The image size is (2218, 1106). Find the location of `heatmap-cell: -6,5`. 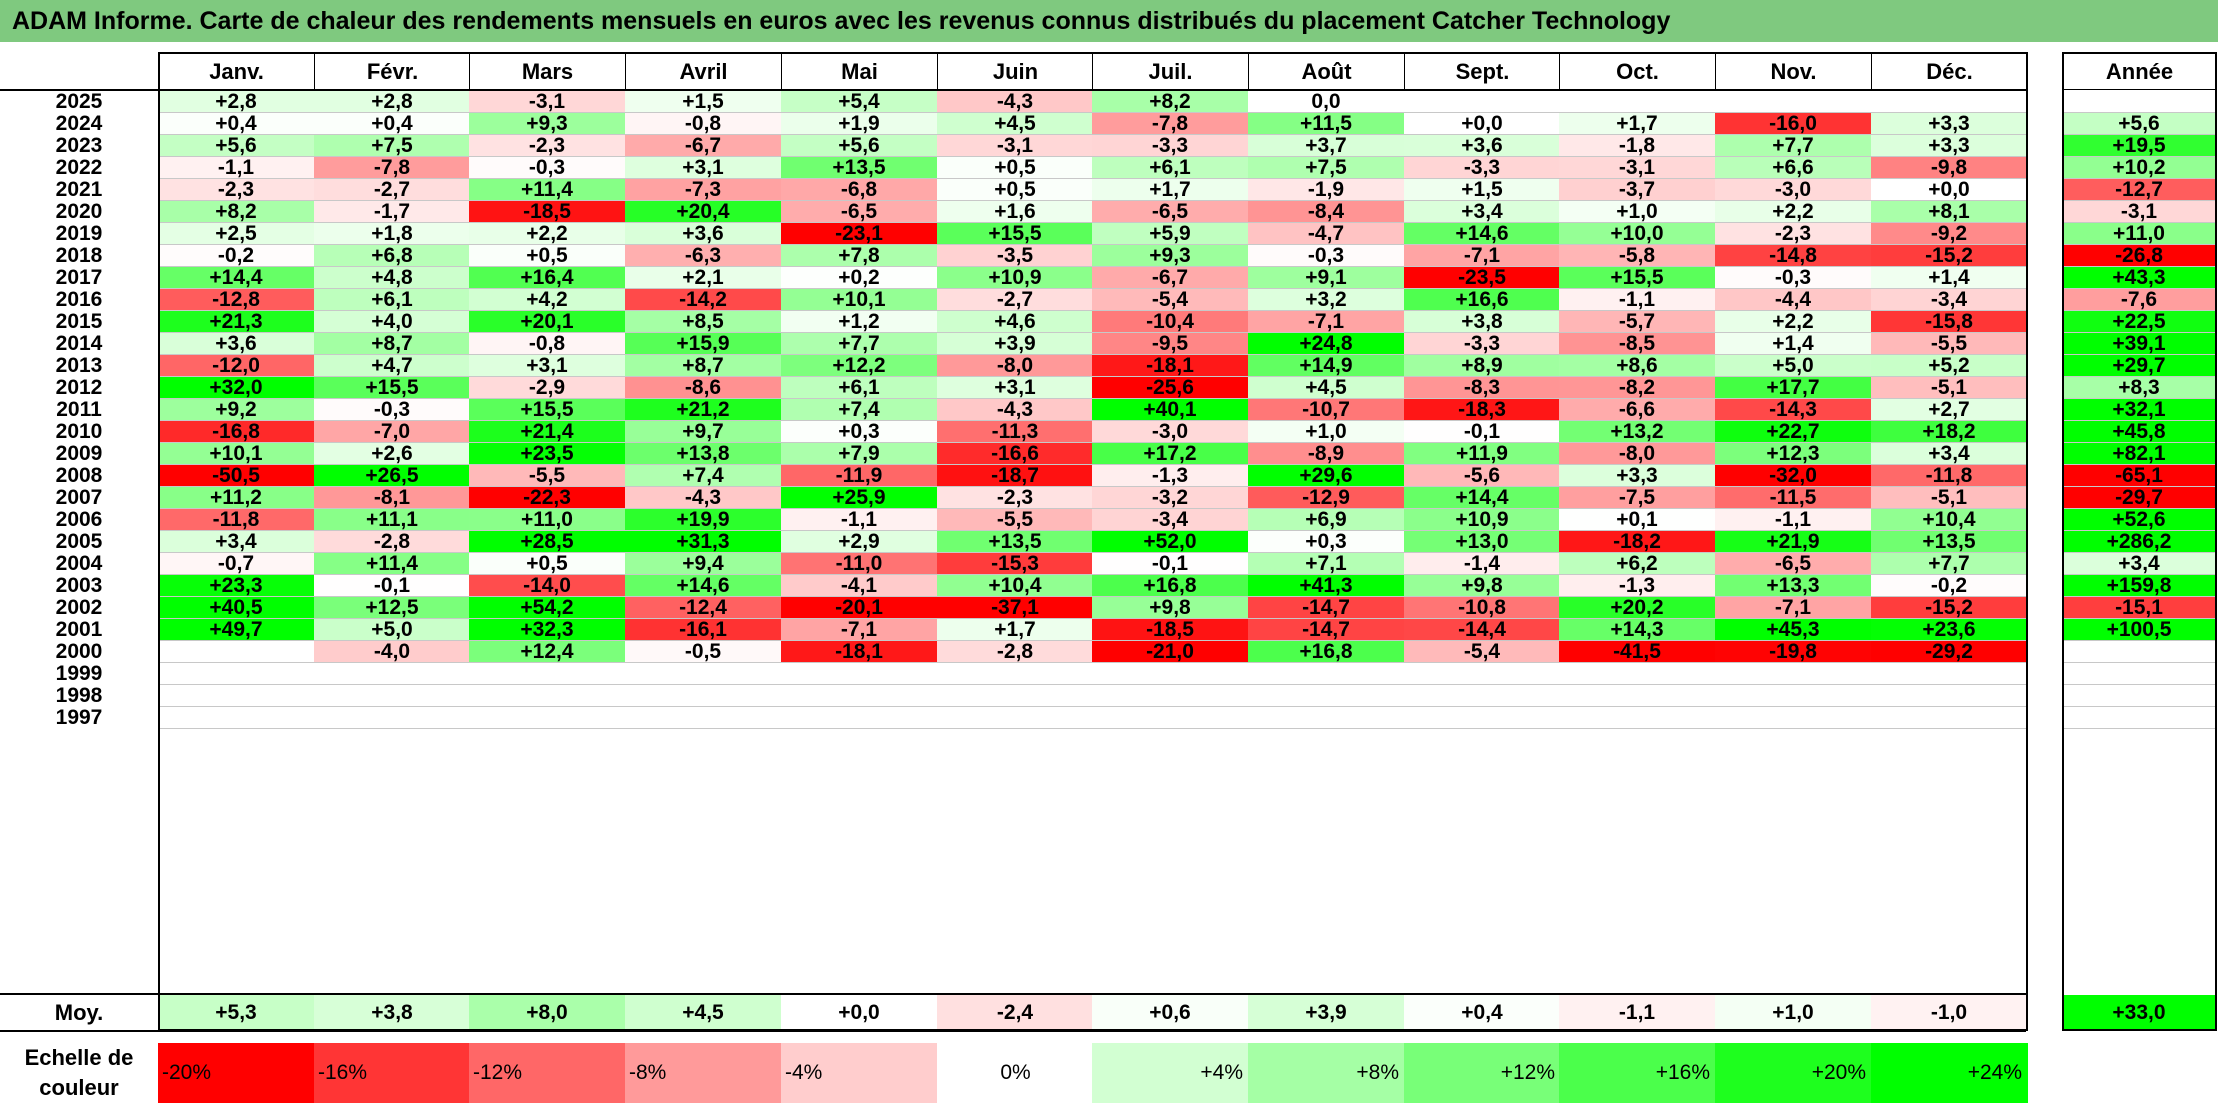

heatmap-cell: -6,5 is located at coordinates (1170, 212).